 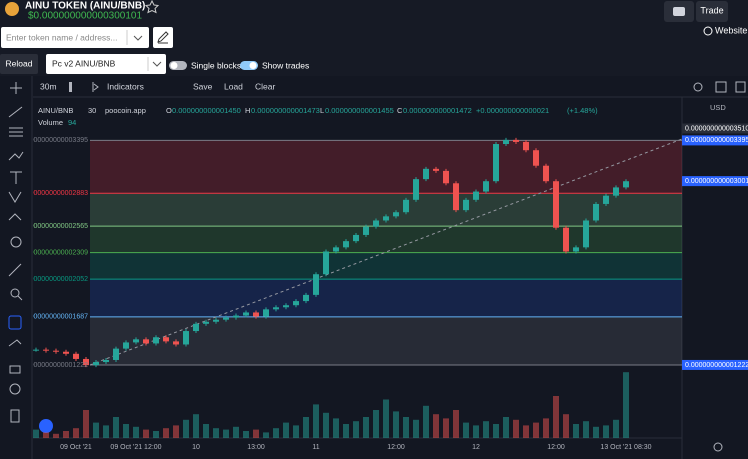 I want to click on edit-button, so click(x=163, y=37).